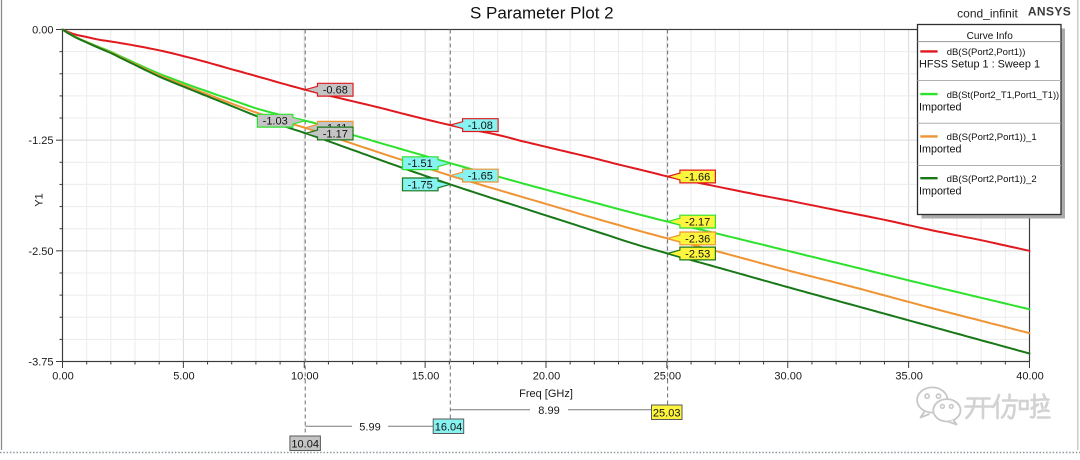 Image resolution: width=1080 pixels, height=460 pixels. I want to click on svg-text: dB(S(Port2,Port1))_2, so click(992, 179).